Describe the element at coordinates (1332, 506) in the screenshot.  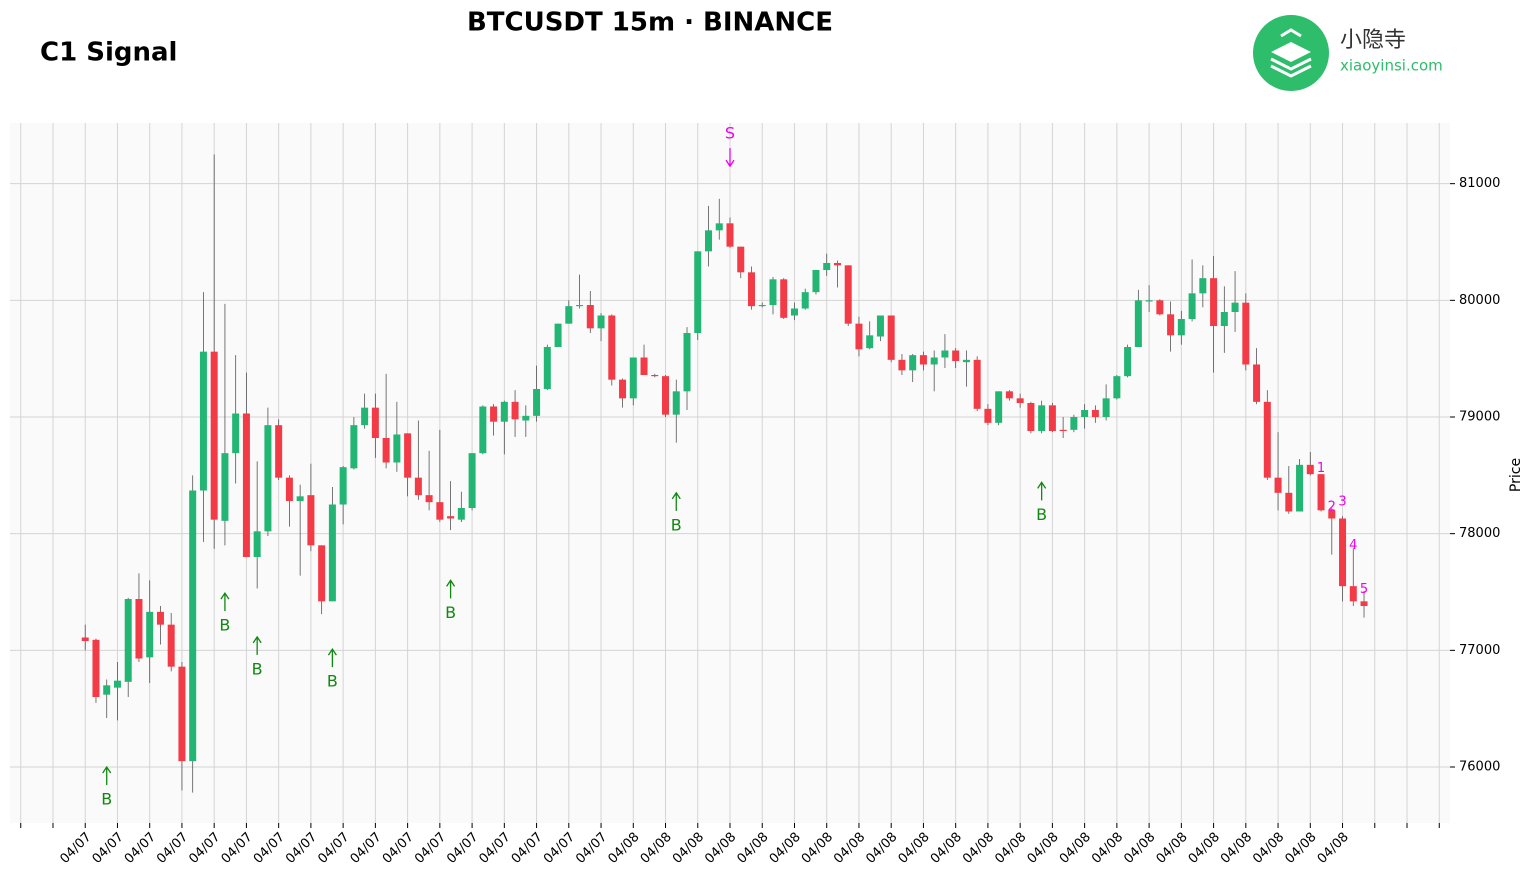
I see `count-label: 2` at that location.